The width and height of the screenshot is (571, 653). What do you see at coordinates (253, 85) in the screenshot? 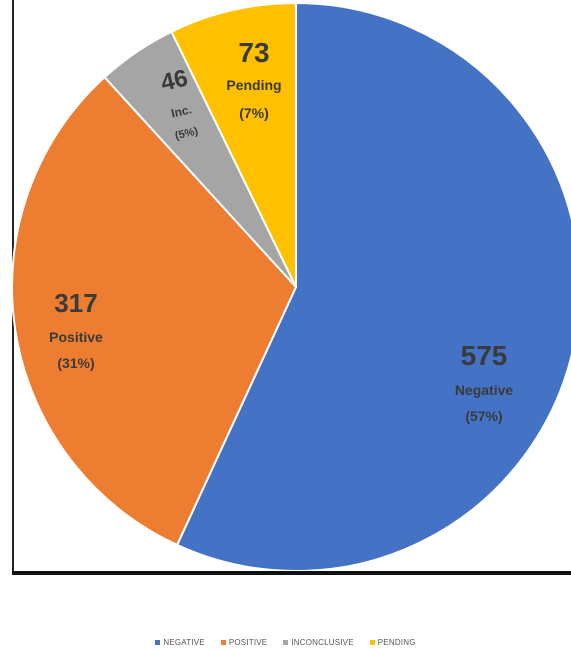
I see `slice-name-pending: Pending` at bounding box center [253, 85].